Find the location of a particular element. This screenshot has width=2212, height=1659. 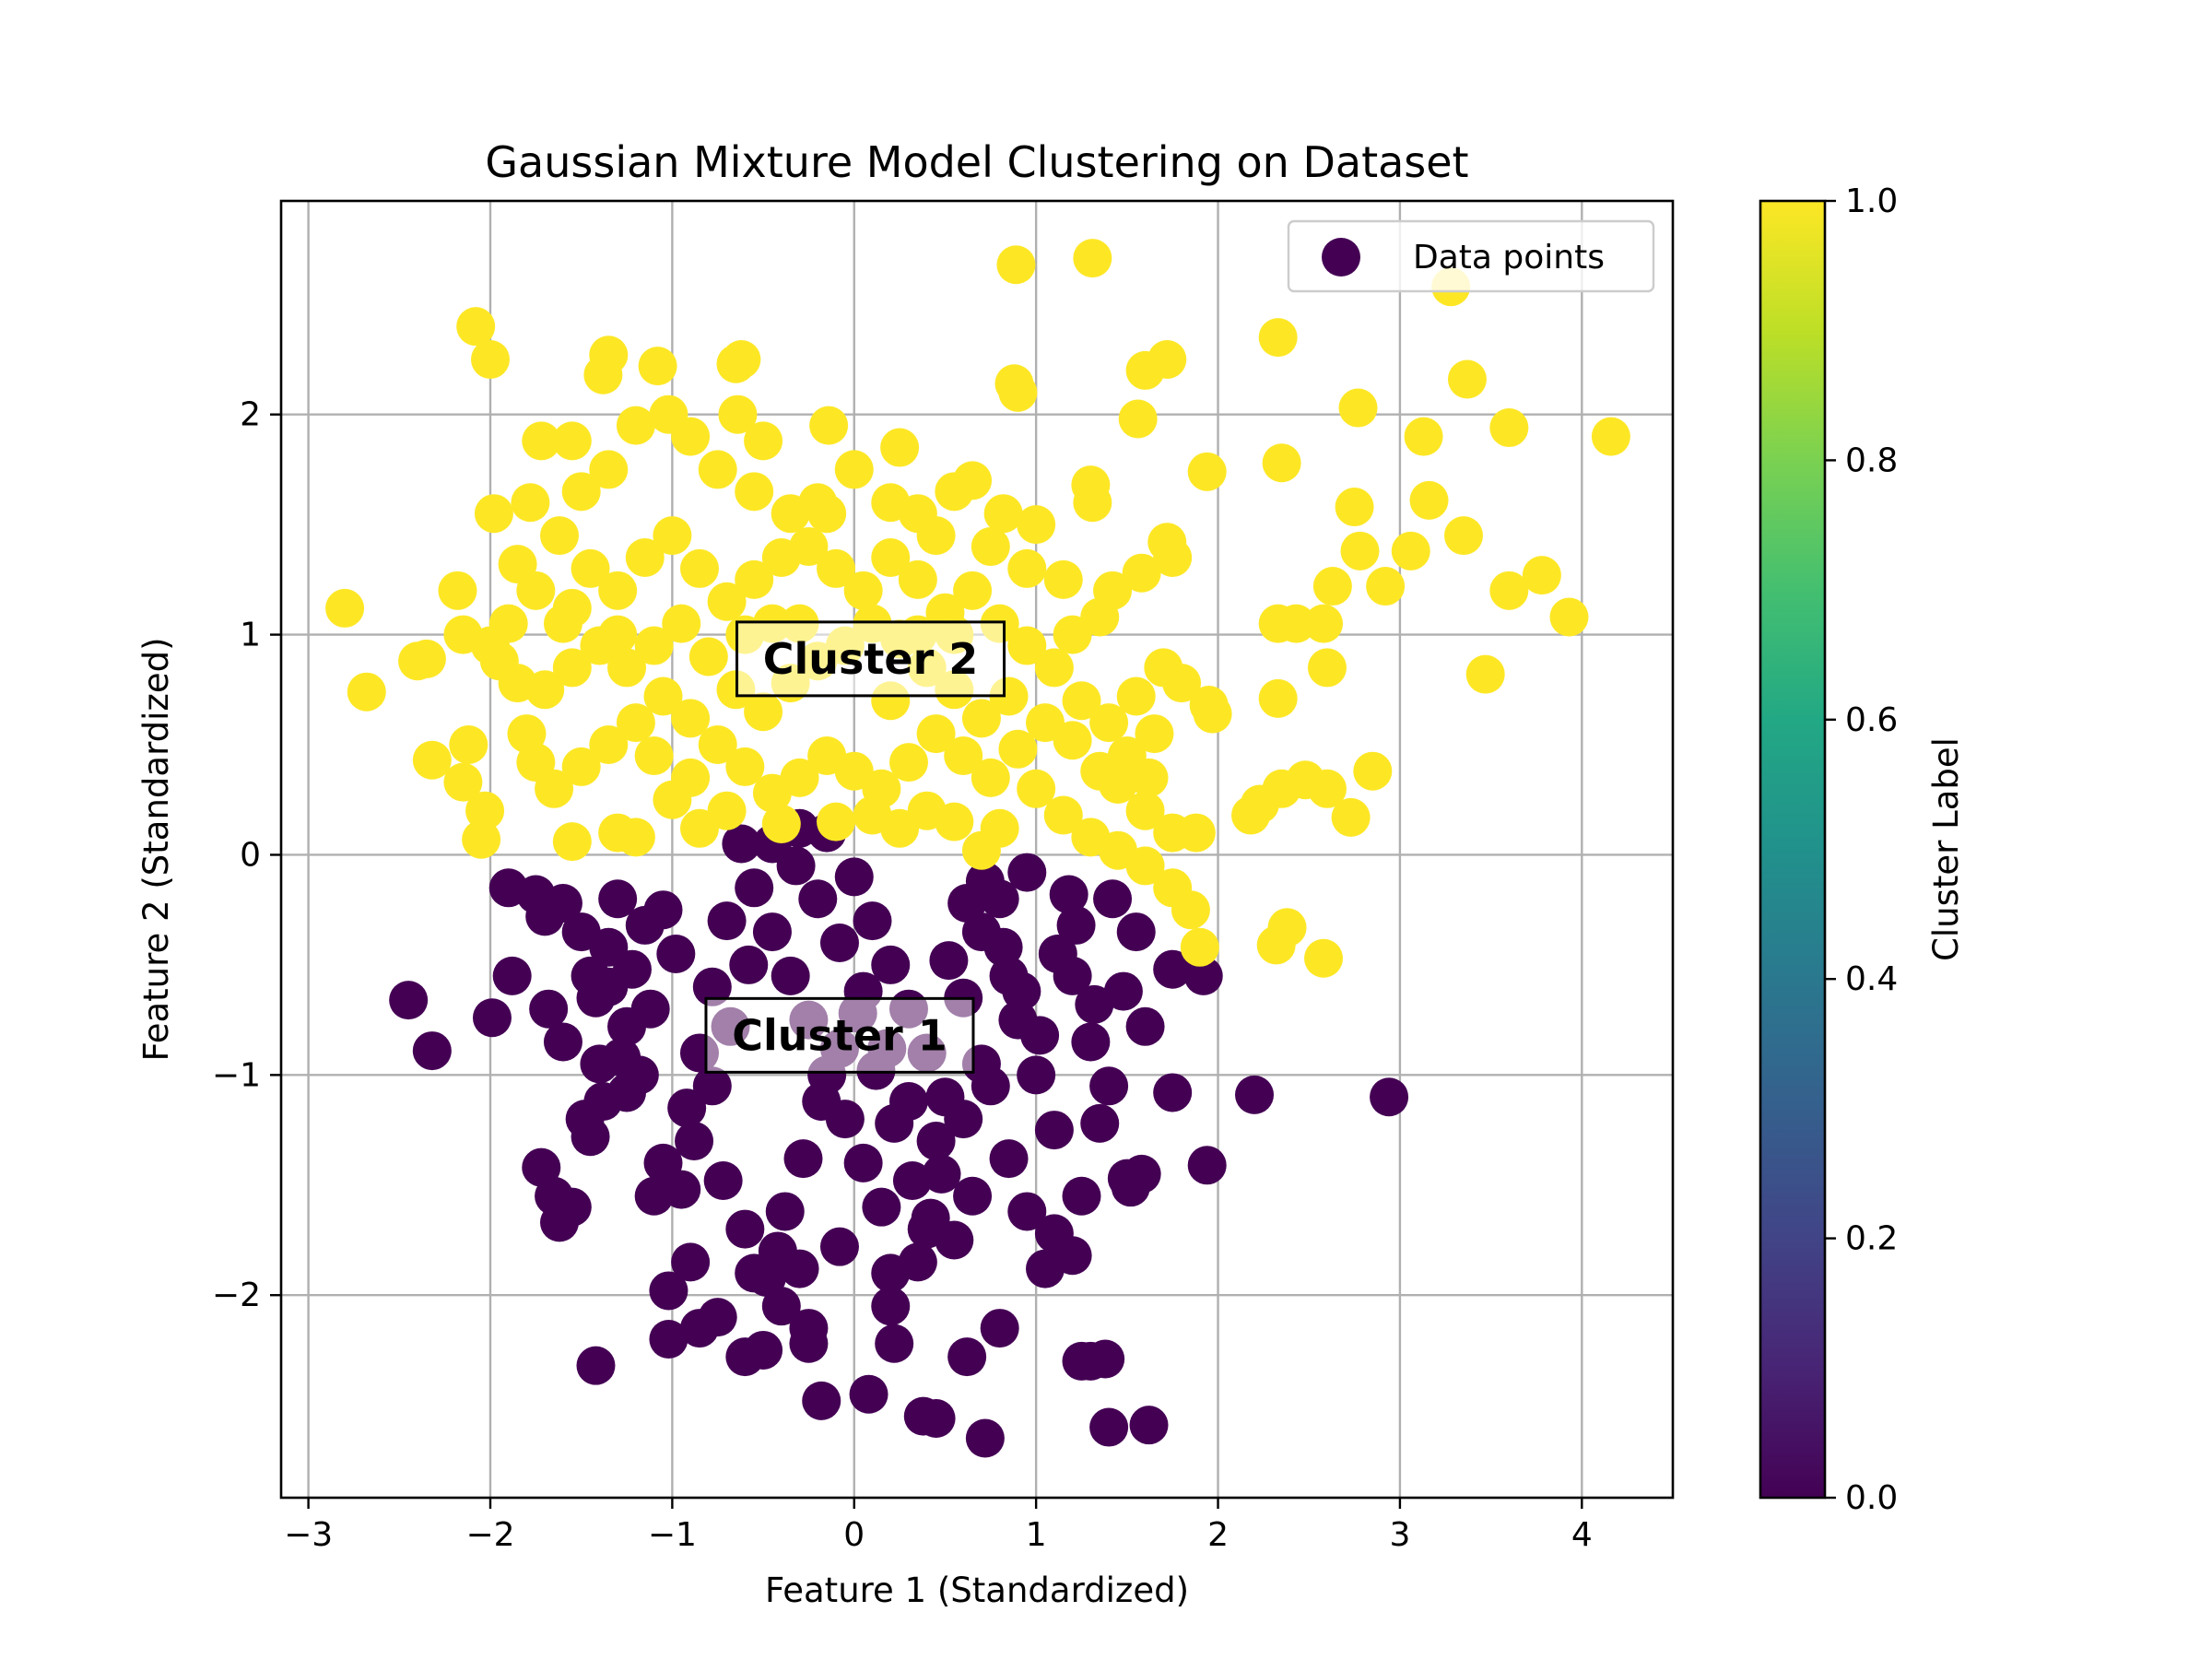

x-axis-title: Feature 1 (Standardized) is located at coordinates (977, 1590).